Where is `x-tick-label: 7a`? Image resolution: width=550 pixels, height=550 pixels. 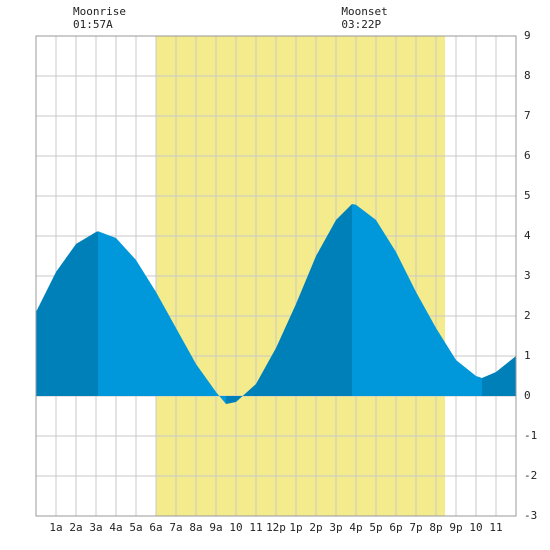 x-tick-label: 7a is located at coordinates (175, 527).